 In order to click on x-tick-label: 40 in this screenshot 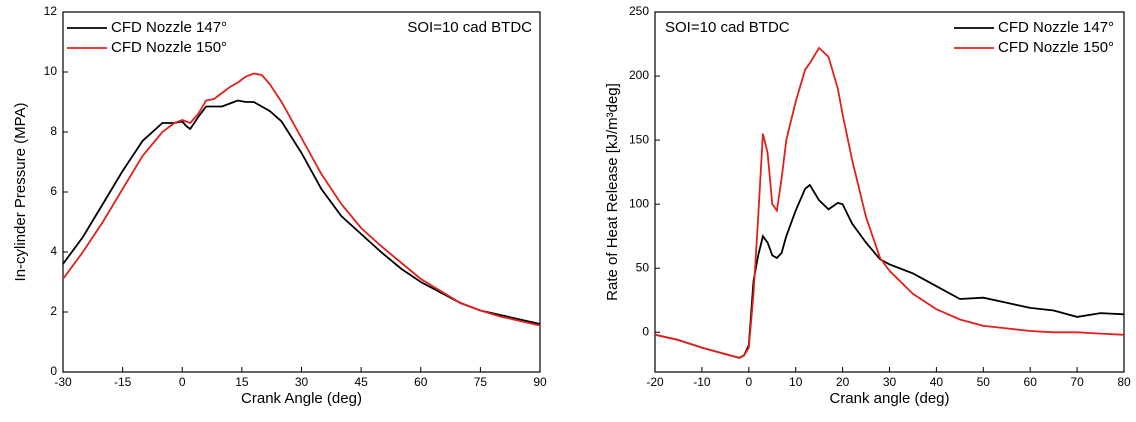, I will do `click(937, 382)`.